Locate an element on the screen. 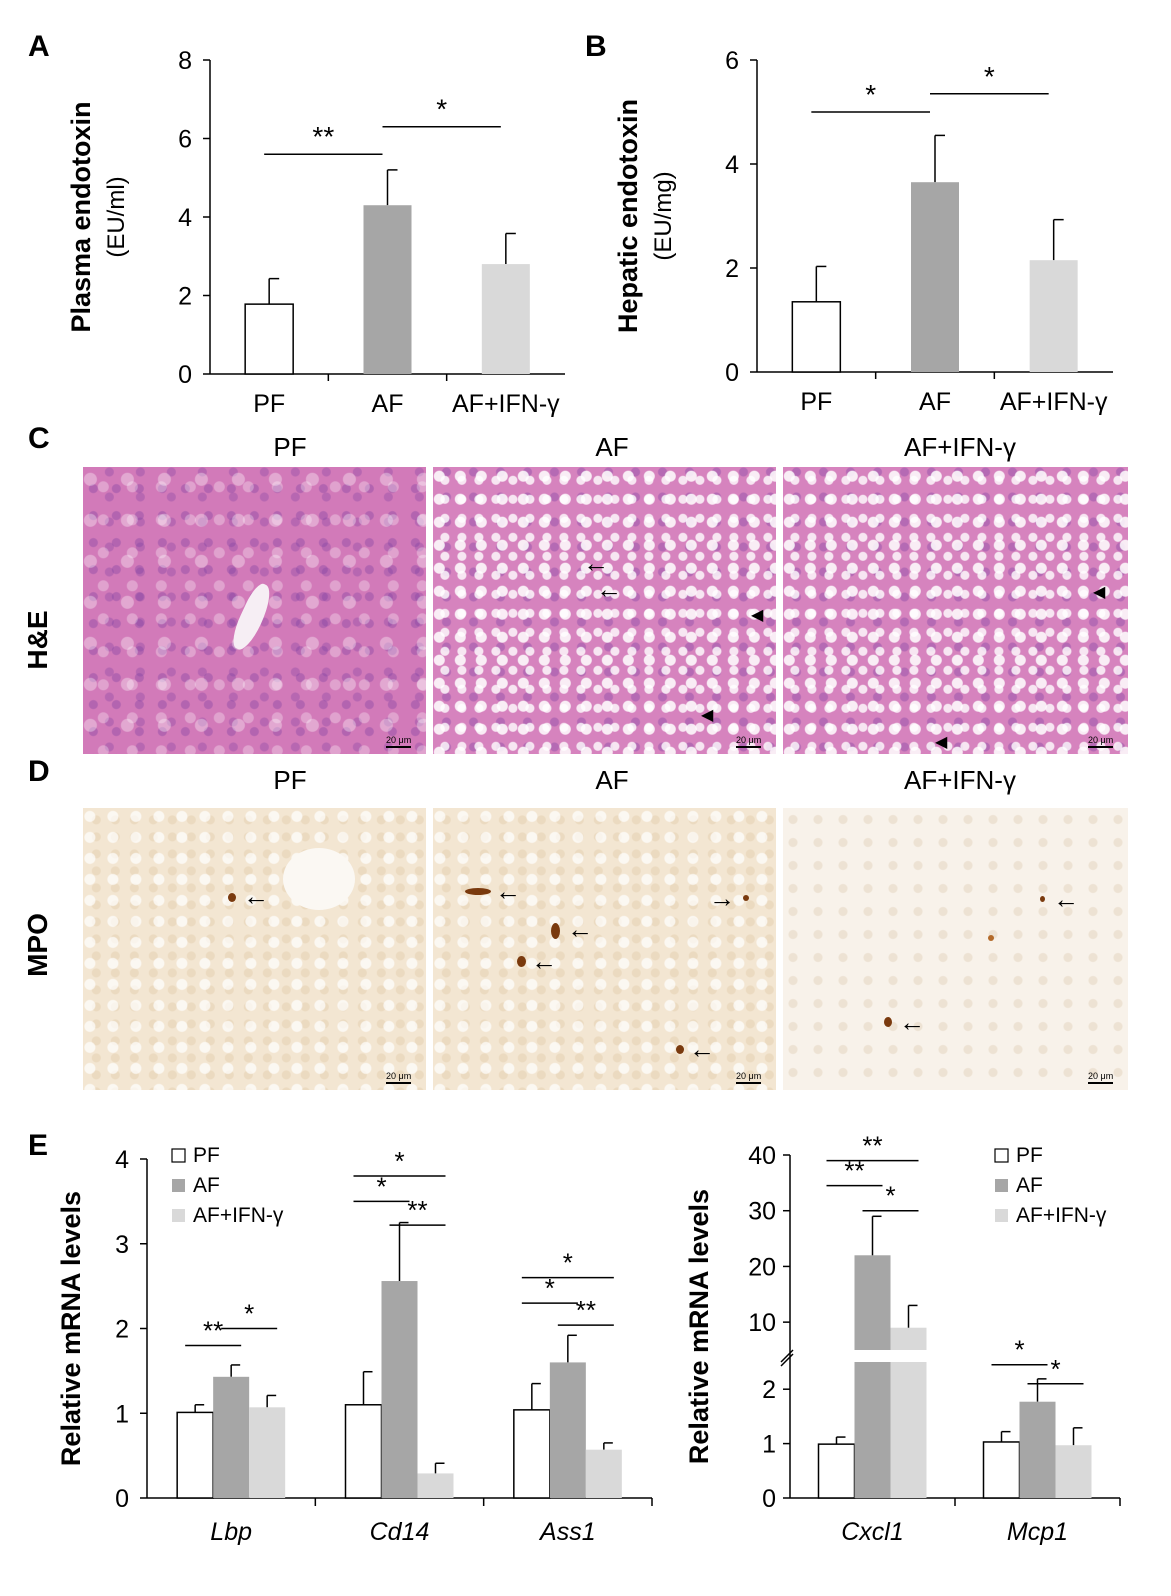  x-category-label: Cxcl1 is located at coordinates (872, 1532).